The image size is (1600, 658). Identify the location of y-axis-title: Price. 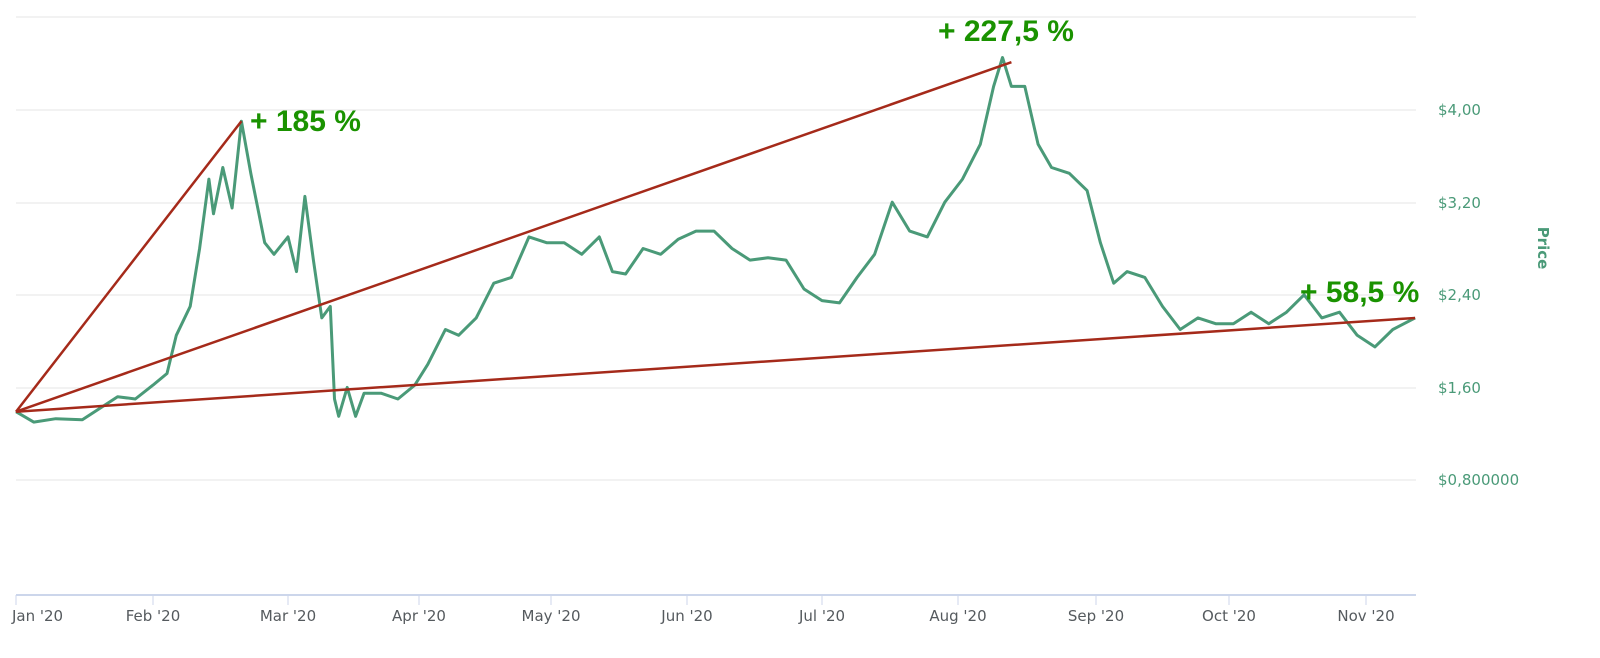
(1543, 248).